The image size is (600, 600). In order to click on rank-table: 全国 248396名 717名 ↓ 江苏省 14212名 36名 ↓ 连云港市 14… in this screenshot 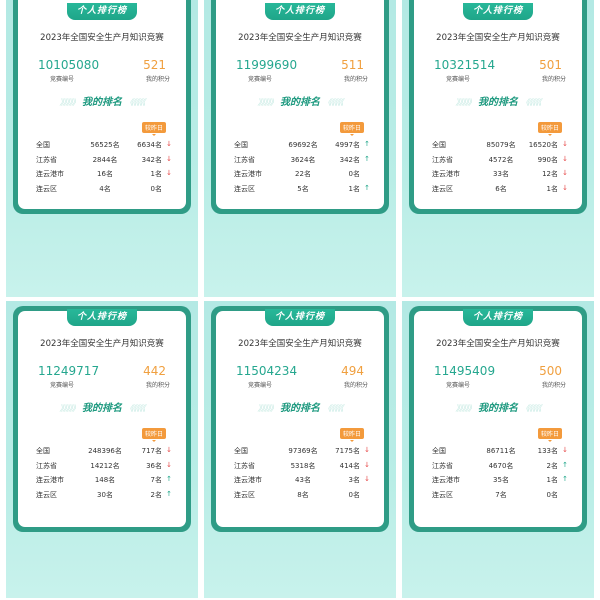, I will do `click(104, 473)`.